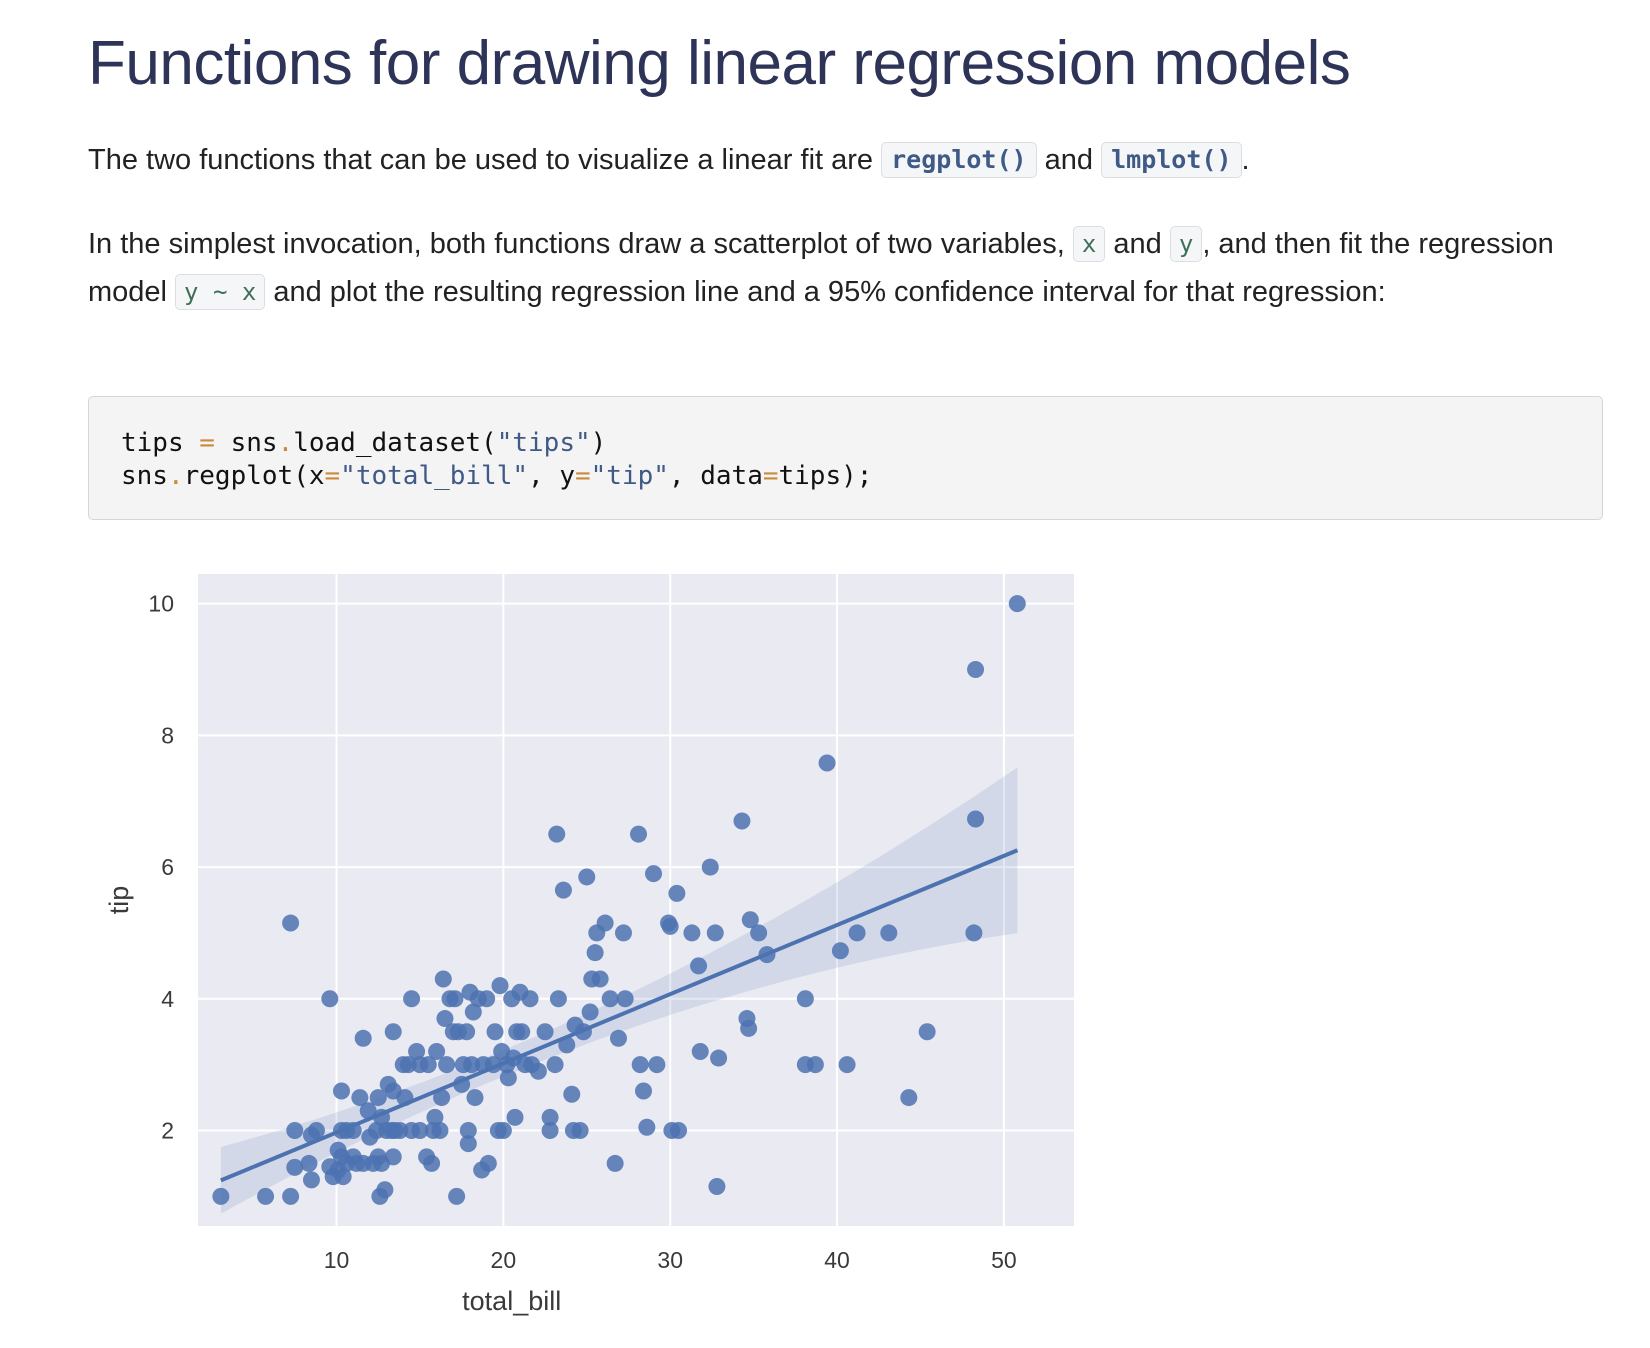 The image size is (1650, 1348). What do you see at coordinates (959, 160) in the screenshot?
I see `regplot-link: regplot()` at bounding box center [959, 160].